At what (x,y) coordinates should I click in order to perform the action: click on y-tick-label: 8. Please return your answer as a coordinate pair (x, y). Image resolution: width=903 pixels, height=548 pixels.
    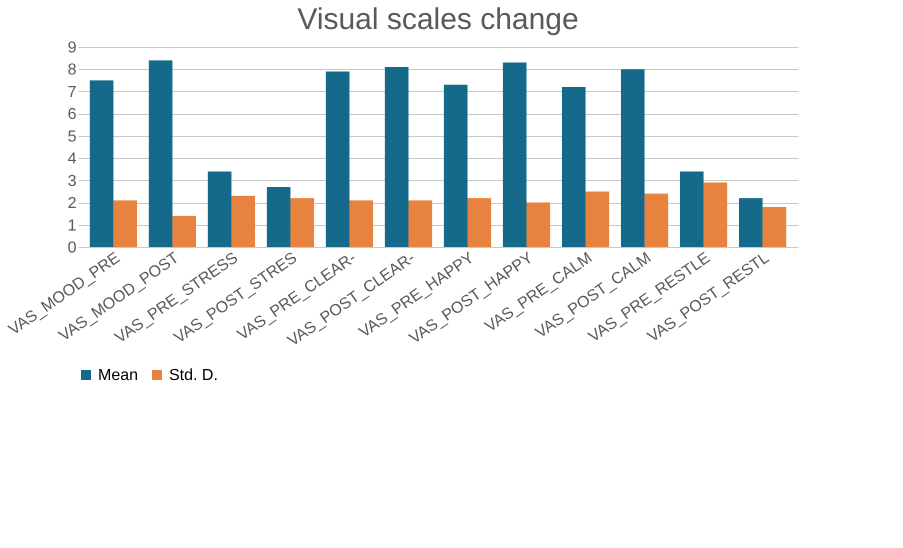
    Looking at the image, I should click on (72, 70).